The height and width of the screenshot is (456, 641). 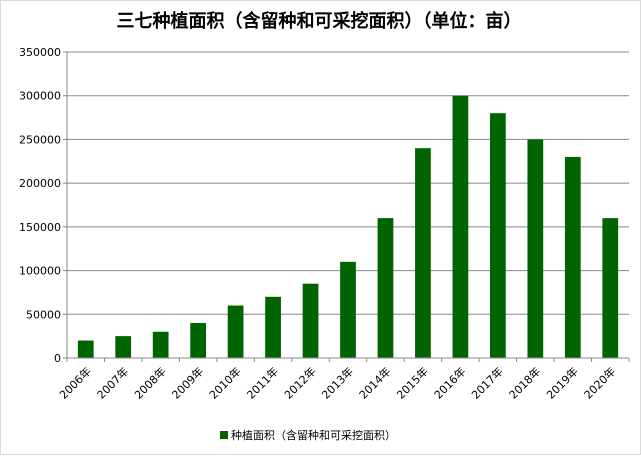 I want to click on y-tick-label: 0, so click(x=57, y=358).